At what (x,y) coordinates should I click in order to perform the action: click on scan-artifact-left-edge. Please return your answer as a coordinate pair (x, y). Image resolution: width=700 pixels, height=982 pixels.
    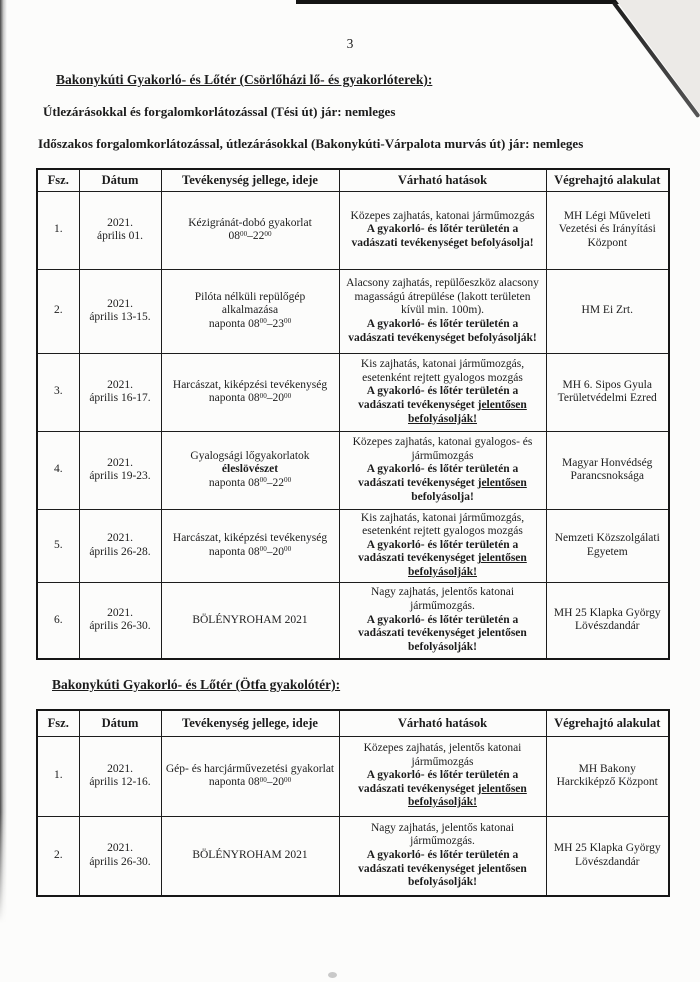
    Looking at the image, I should click on (3, 462).